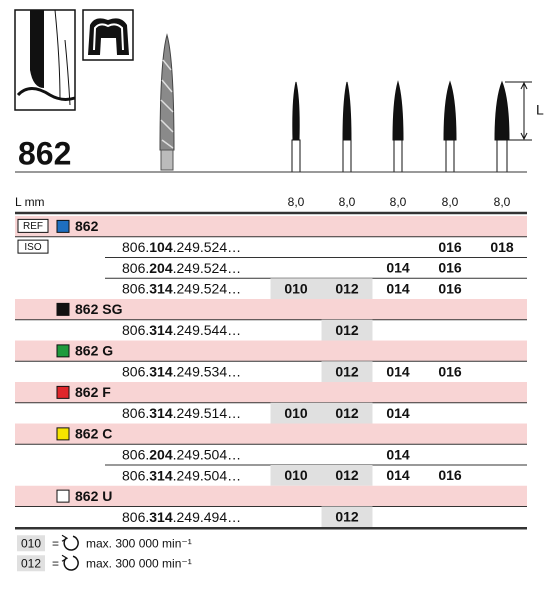 This screenshot has width=557, height=600. What do you see at coordinates (87, 226) in the screenshot?
I see `group-name: 862` at bounding box center [87, 226].